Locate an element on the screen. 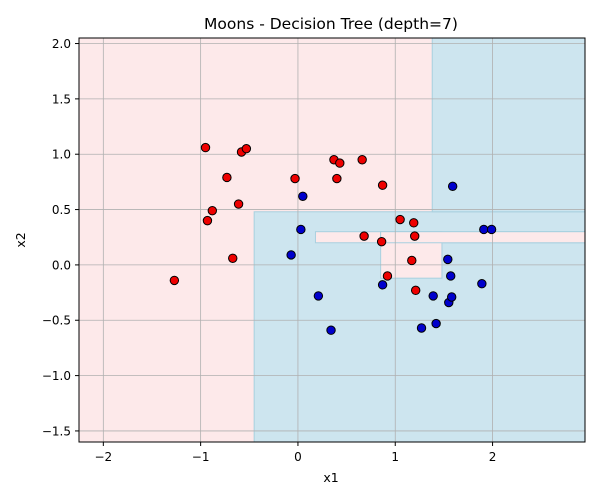  y-axis-label: x2 is located at coordinates (20, 239).